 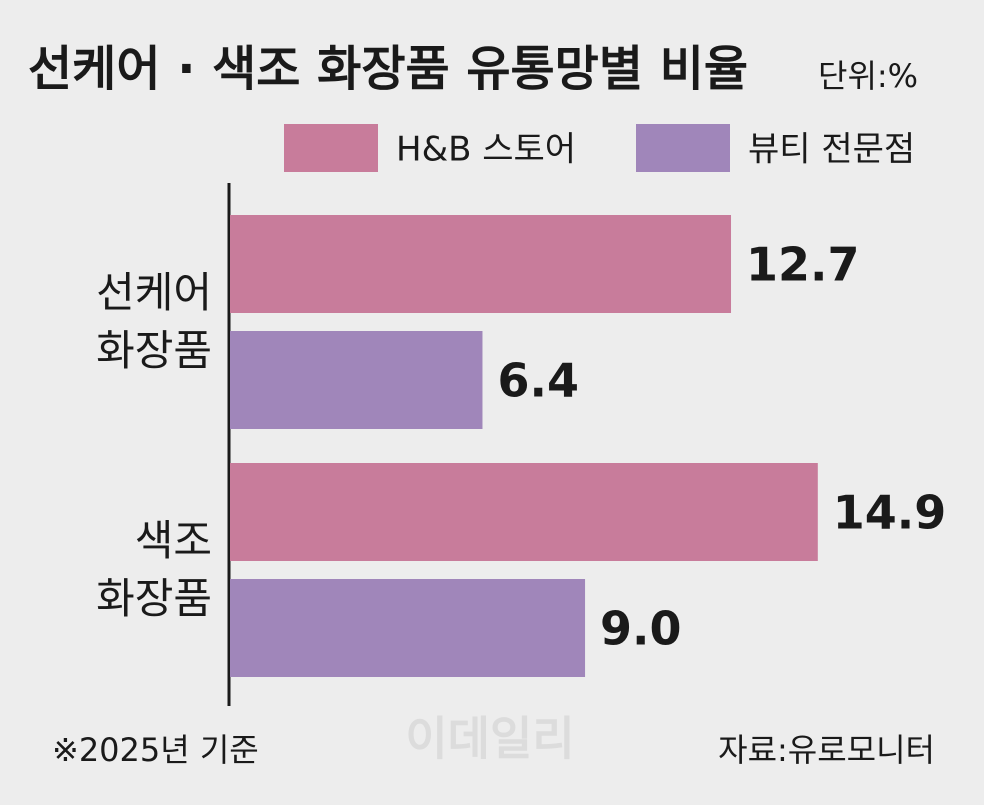 What do you see at coordinates (489, 739) in the screenshot?
I see `watermark: 이데일리` at bounding box center [489, 739].